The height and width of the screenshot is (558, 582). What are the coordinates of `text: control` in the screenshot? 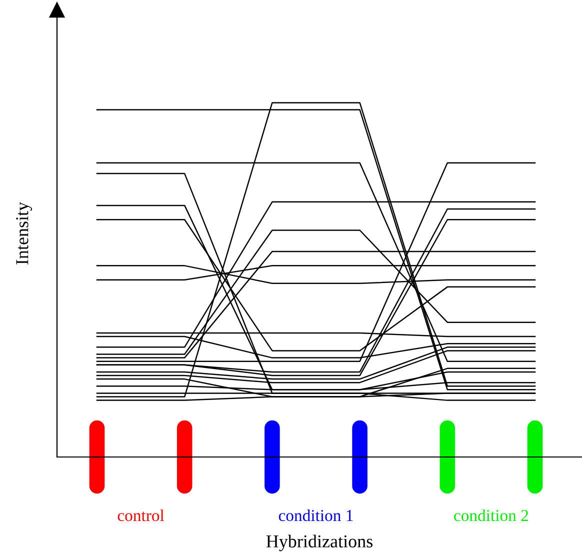 It's located at (141, 515).